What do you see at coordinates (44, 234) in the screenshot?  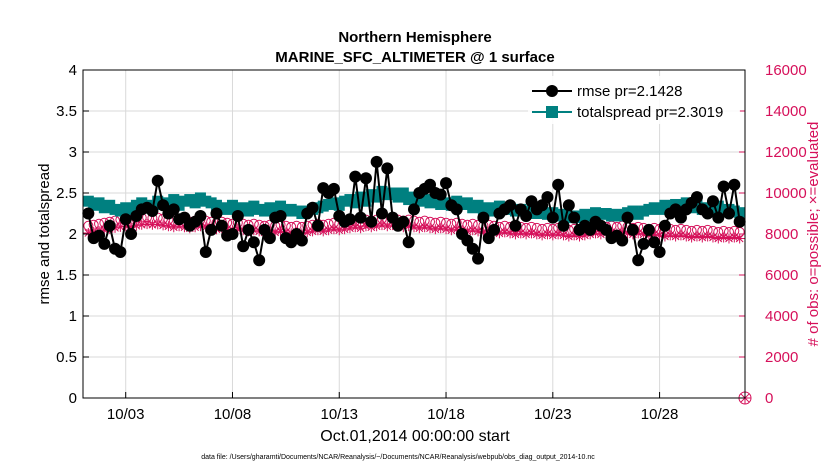 I see `y-axis-label-left: rmse and totalspread` at bounding box center [44, 234].